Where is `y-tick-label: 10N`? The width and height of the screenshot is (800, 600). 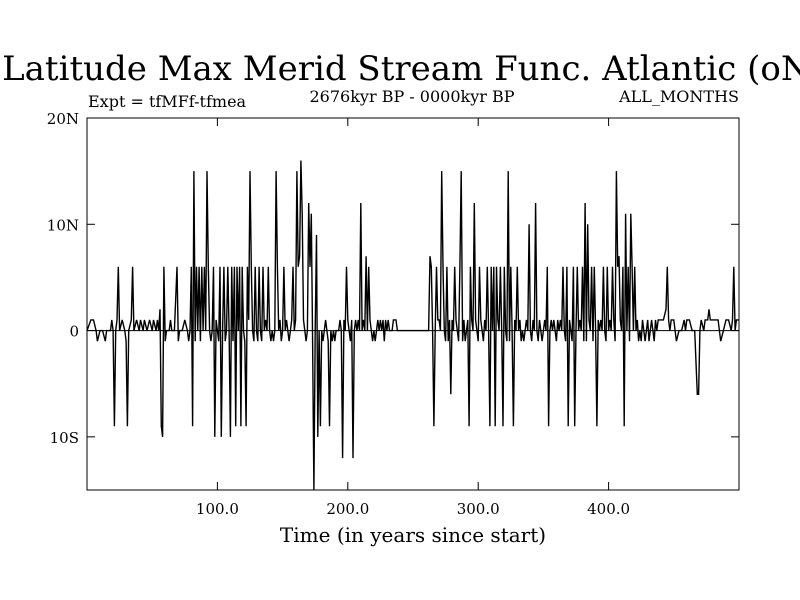 y-tick-label: 10N is located at coordinates (63, 225).